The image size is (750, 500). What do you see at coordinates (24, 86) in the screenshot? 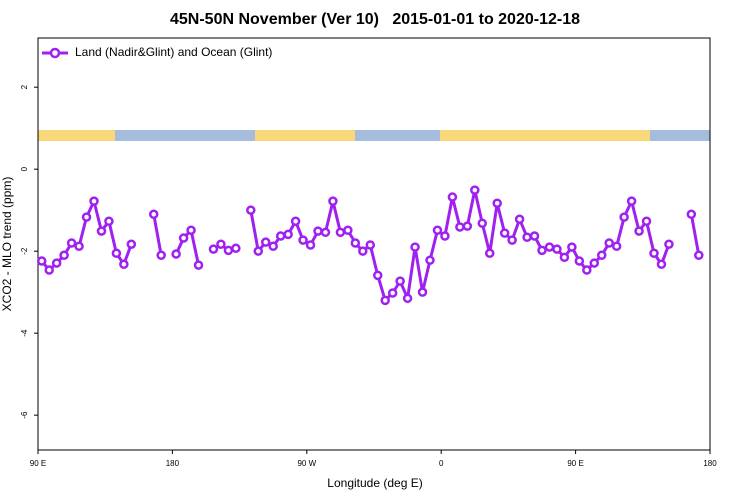
I see `y-tick-label: 2` at bounding box center [24, 86].